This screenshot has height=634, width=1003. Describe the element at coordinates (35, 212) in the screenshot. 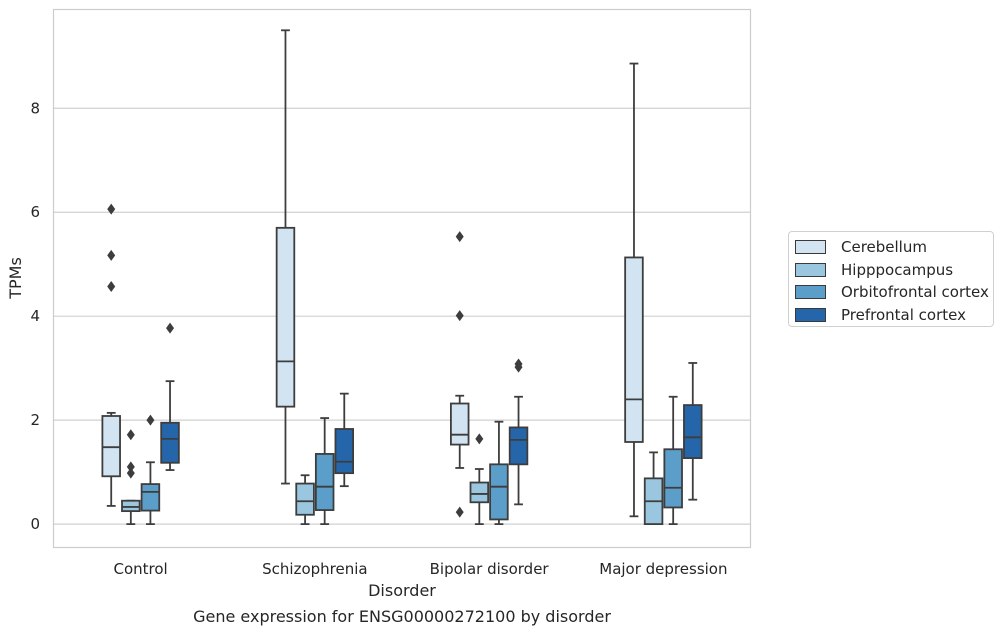

I see `y-tick-label: 6` at that location.